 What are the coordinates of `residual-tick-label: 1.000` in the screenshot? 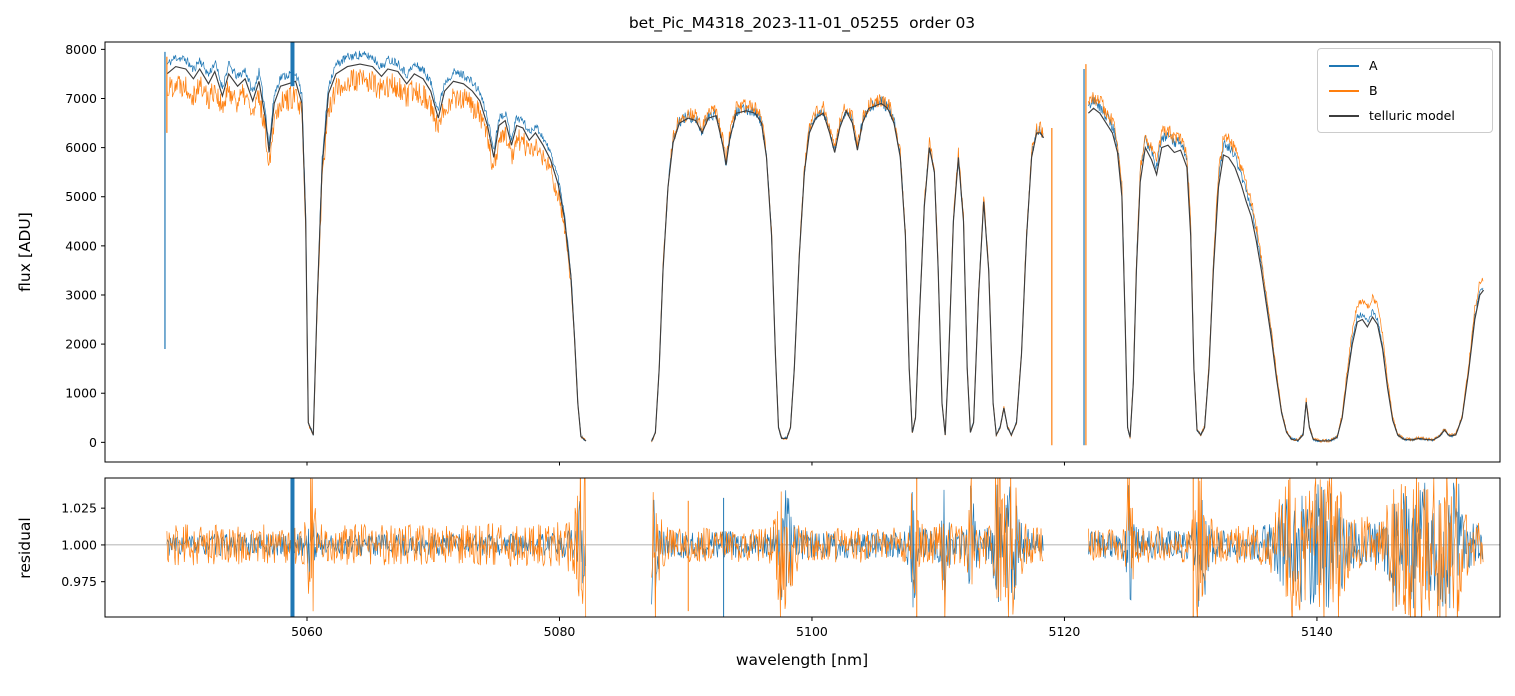 It's located at (79, 544).